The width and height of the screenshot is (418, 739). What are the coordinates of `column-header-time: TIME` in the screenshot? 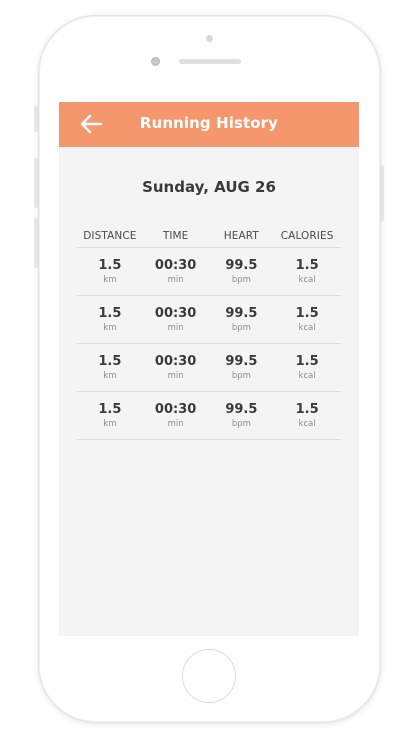 It's located at (175, 236).